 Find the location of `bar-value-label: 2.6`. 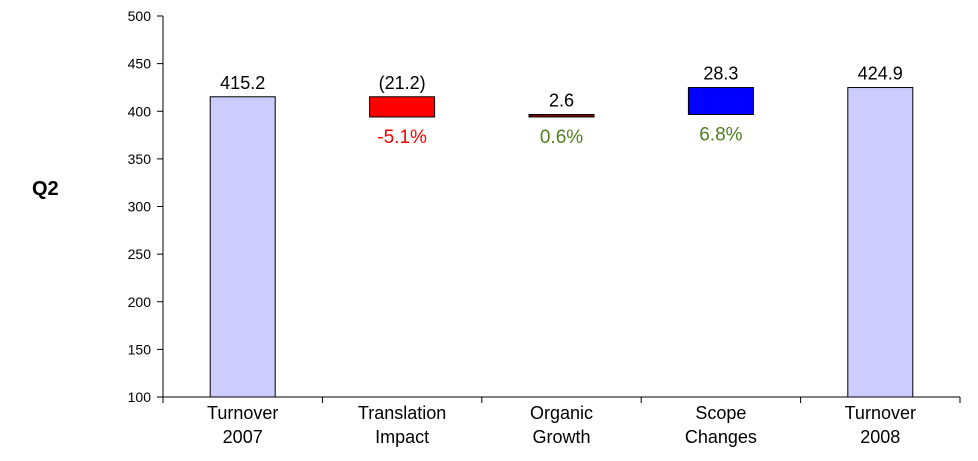

bar-value-label: 2.6 is located at coordinates (561, 100).